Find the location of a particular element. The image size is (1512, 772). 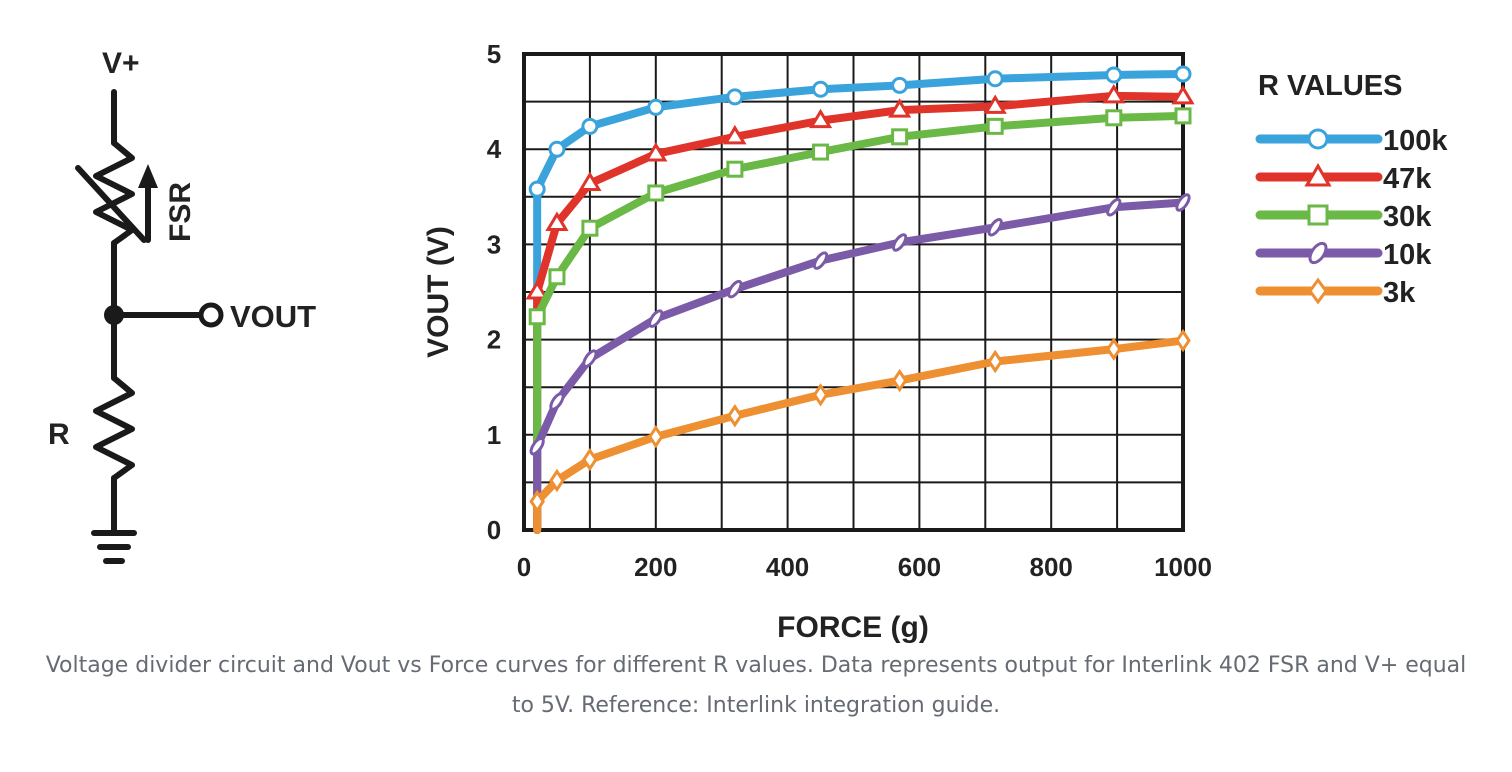

legend-label: 47k is located at coordinates (1407, 179).